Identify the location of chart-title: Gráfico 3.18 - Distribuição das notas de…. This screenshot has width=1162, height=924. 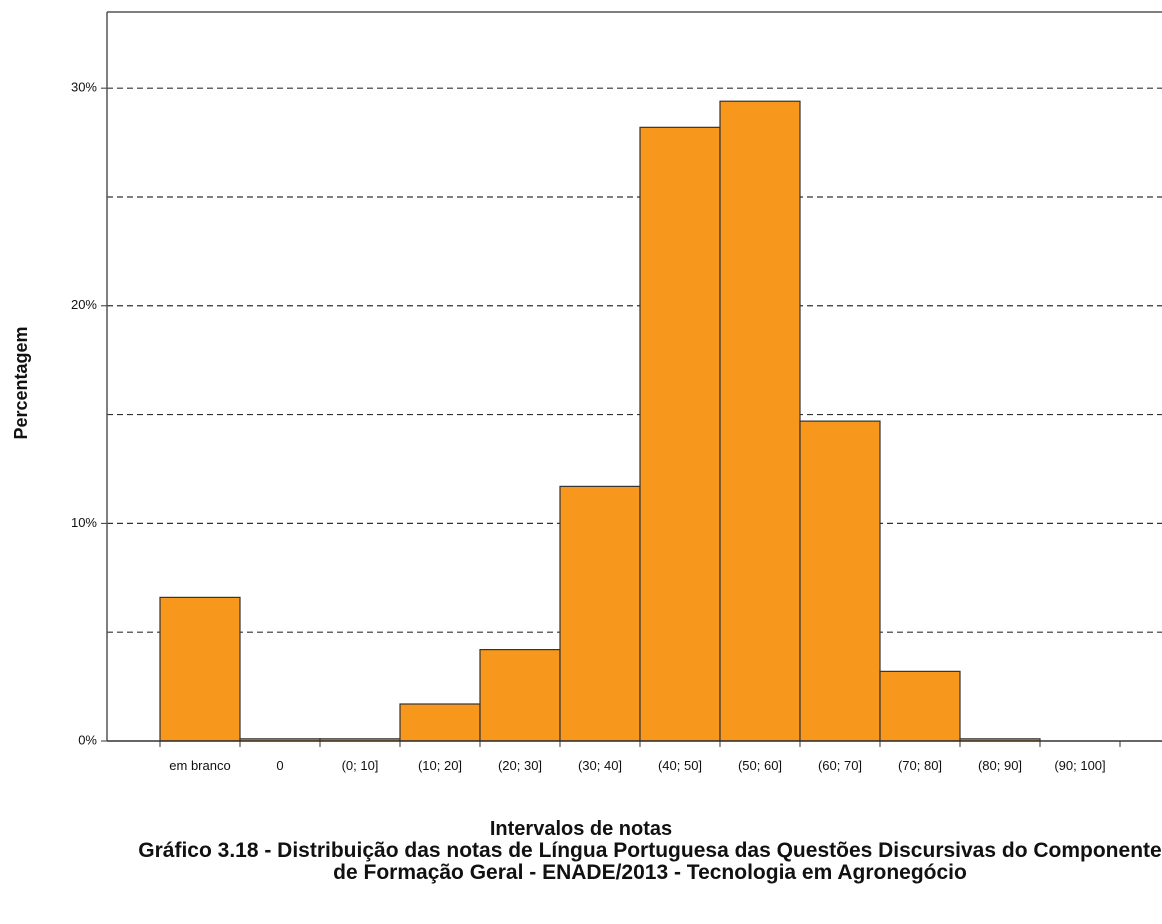
(650, 861).